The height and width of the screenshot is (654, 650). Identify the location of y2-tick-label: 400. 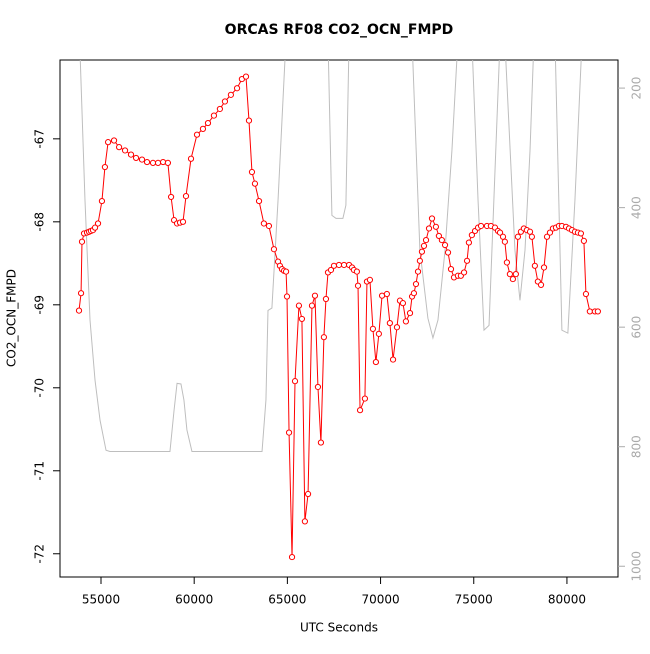
(637, 207).